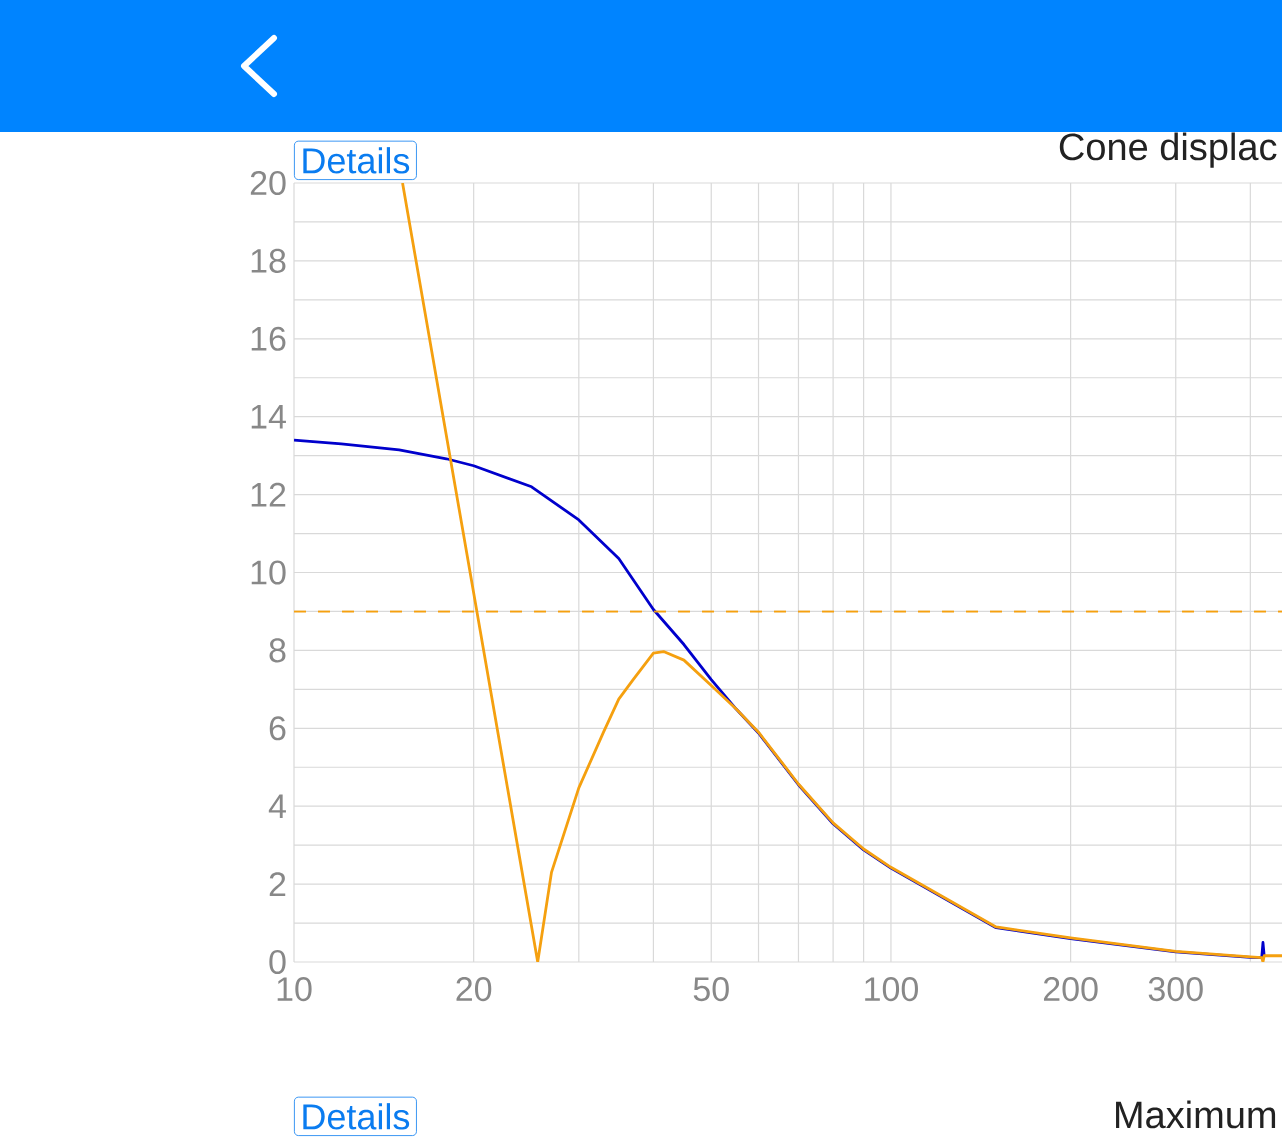 The width and height of the screenshot is (1282, 1140). I want to click on x-tick-label: 50, so click(711, 989).